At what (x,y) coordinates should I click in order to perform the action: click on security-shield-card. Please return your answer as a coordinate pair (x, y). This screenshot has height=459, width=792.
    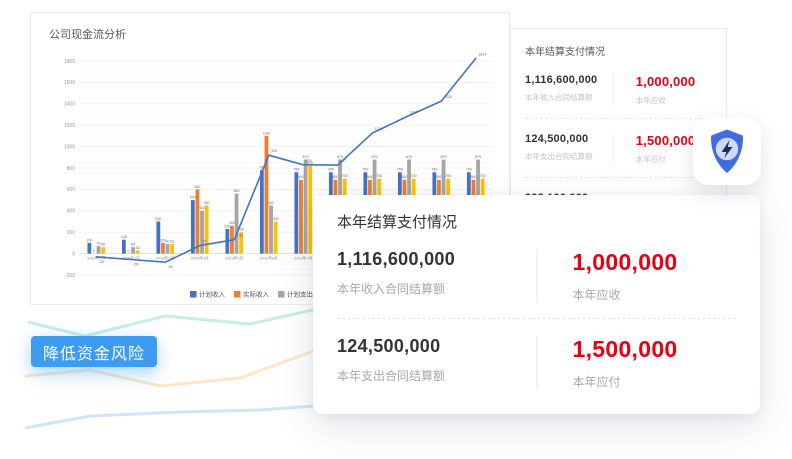
    Looking at the image, I should click on (727, 151).